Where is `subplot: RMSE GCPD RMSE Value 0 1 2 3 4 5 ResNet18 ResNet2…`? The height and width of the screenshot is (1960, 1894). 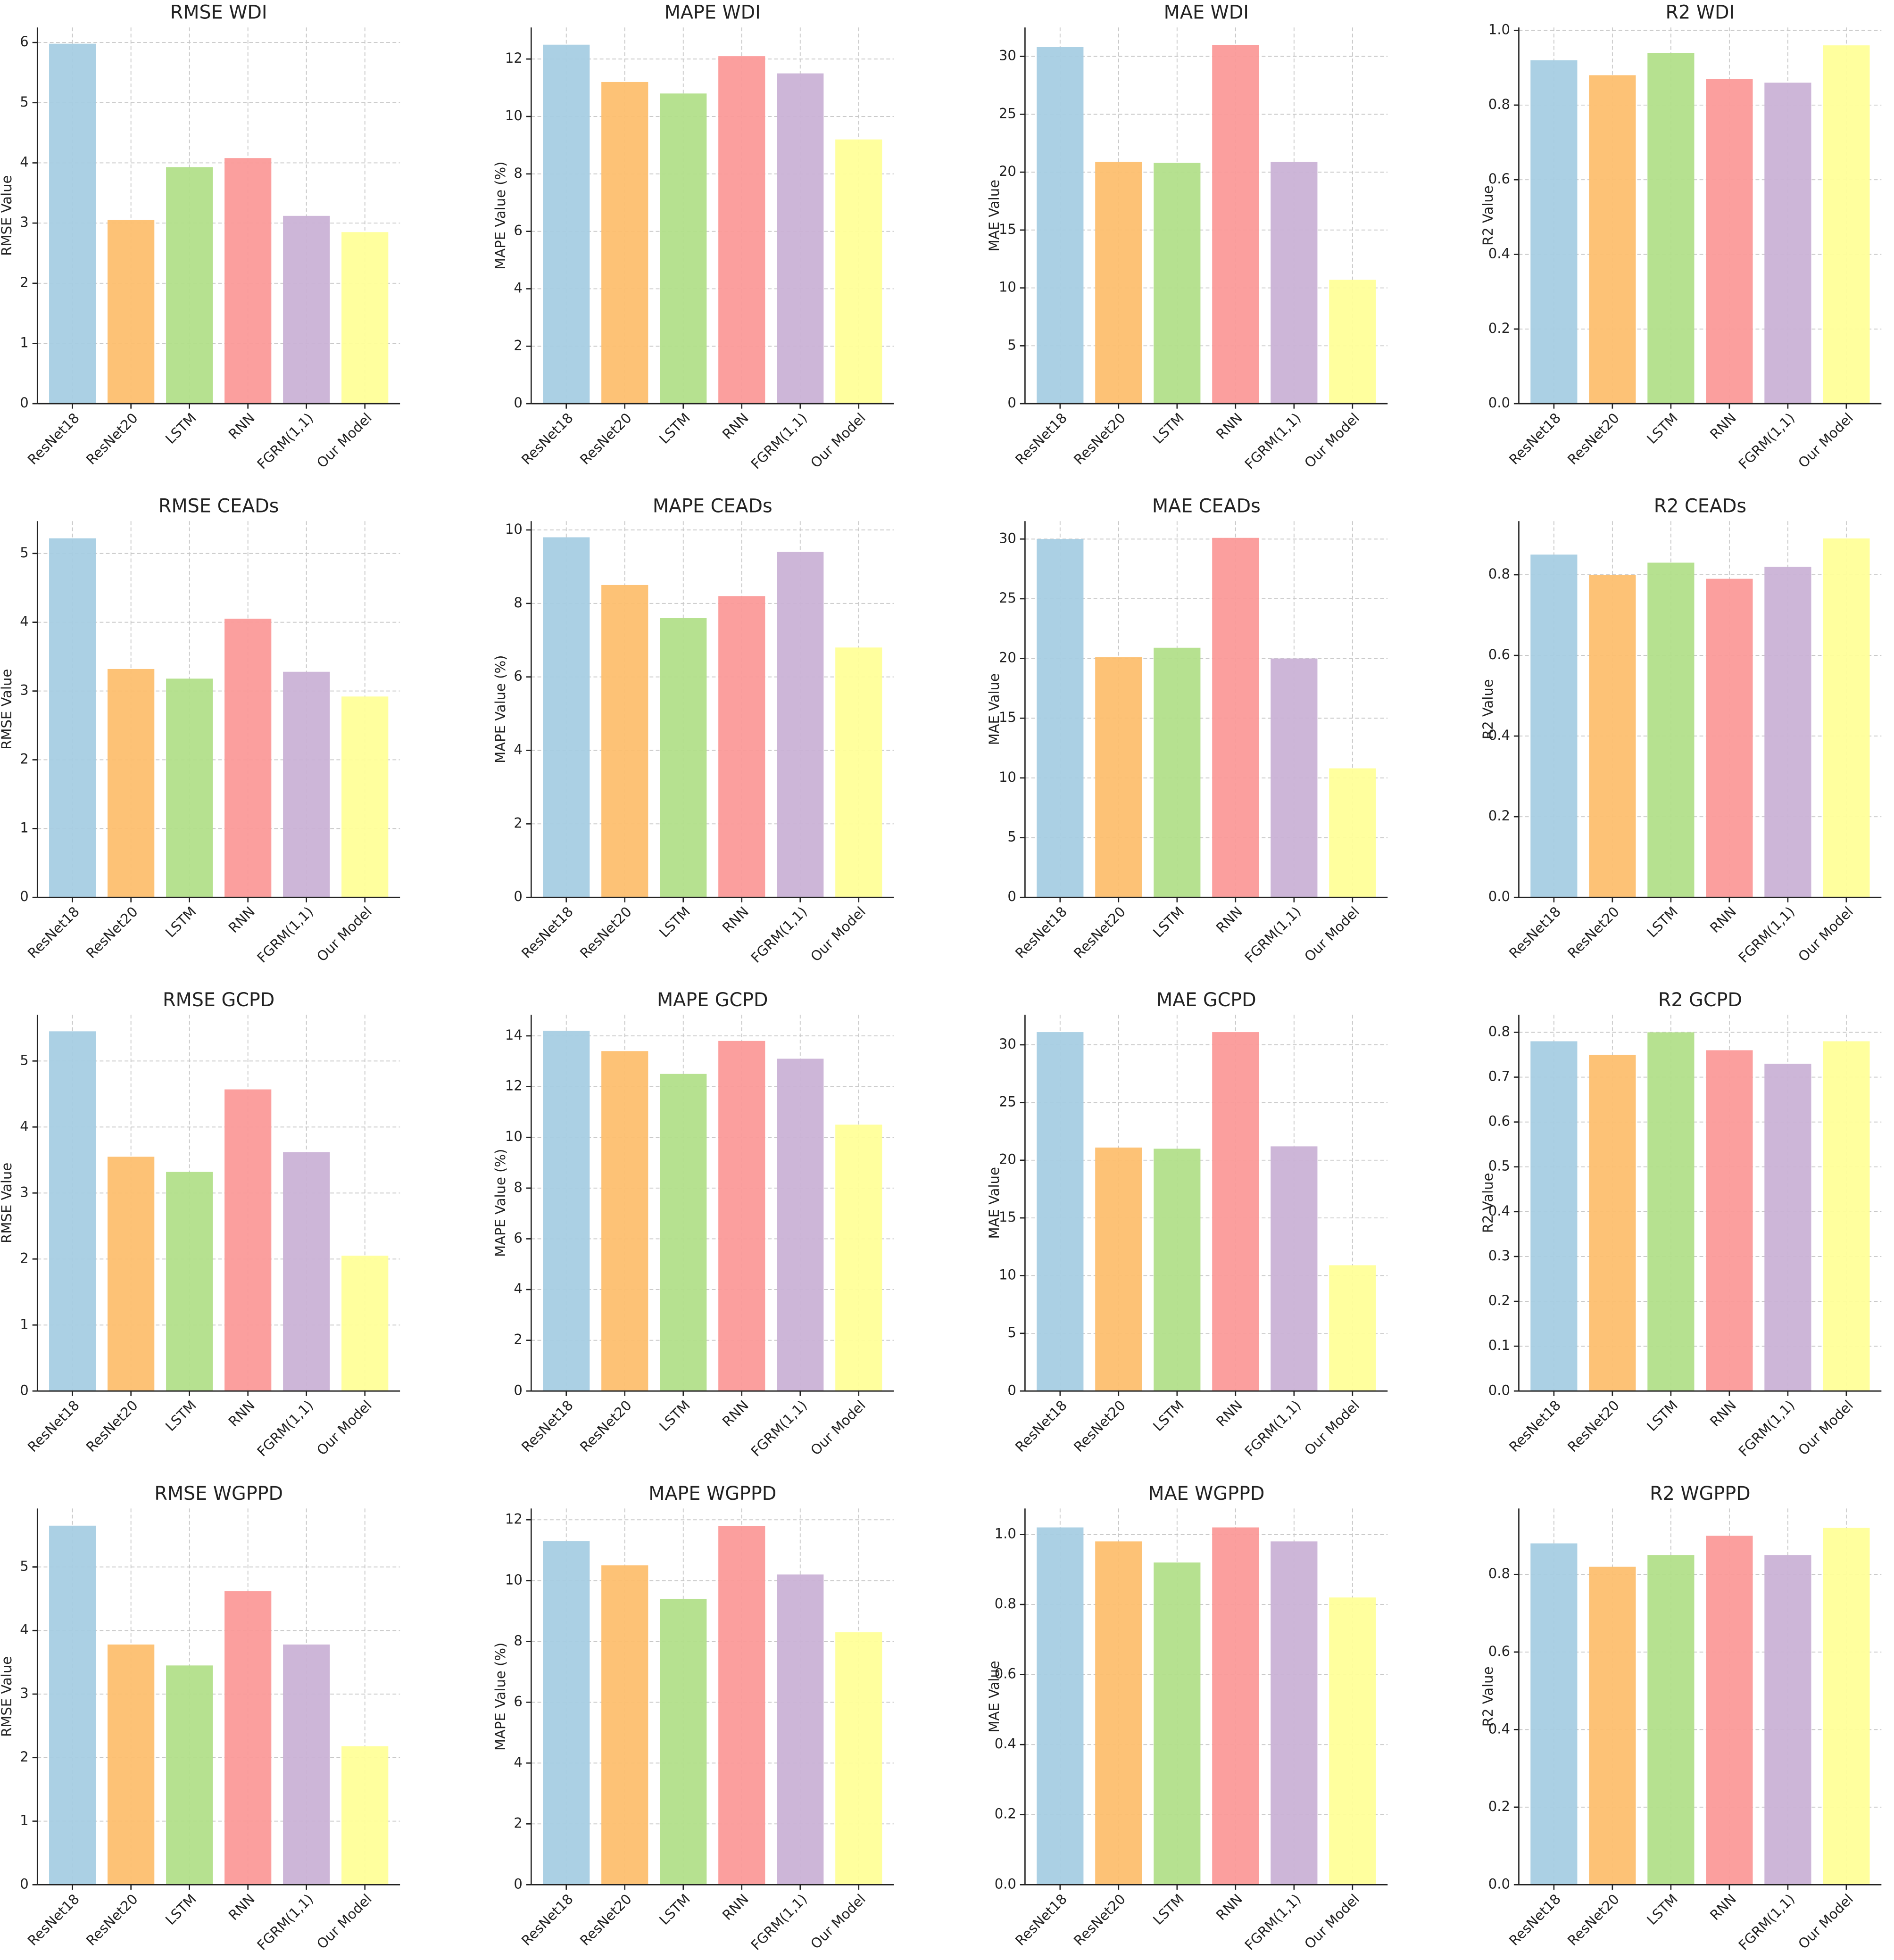 subplot: RMSE GCPD RMSE Value 0 1 2 3 4 5 ResNet18 ResNet2… is located at coordinates (200, 1224).